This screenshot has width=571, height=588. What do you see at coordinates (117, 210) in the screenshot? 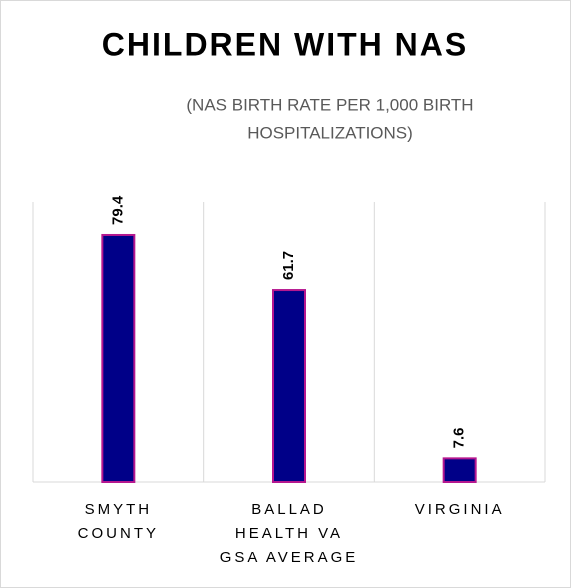
I see `data-label: 79.4` at bounding box center [117, 210].